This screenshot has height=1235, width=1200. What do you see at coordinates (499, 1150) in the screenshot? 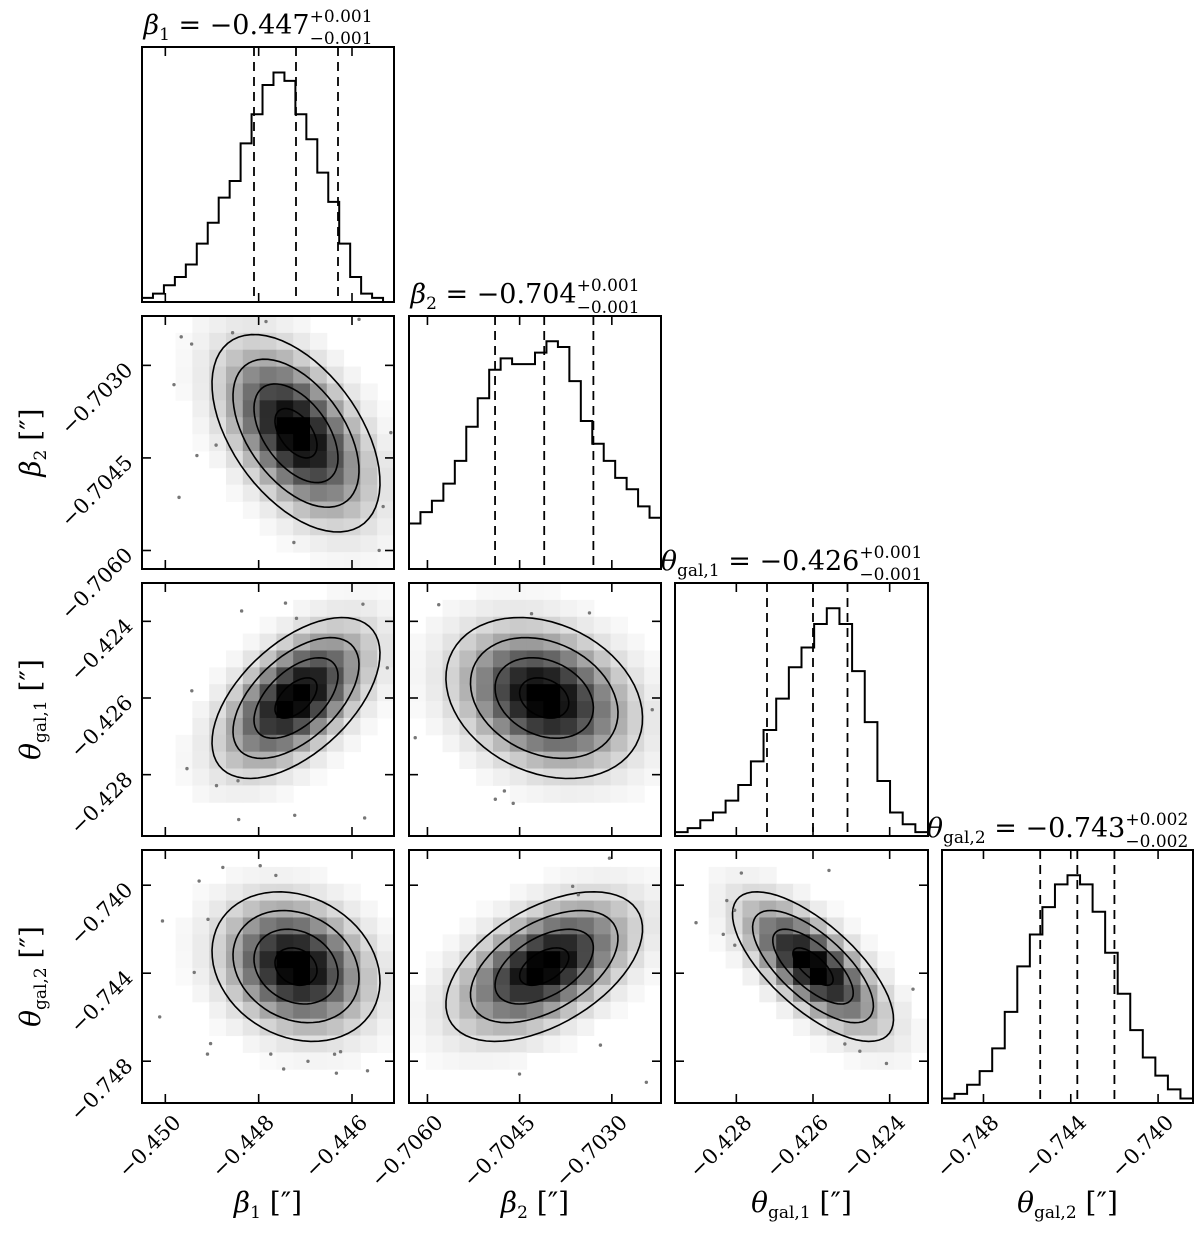
I see `x-tick-label: −0.7045` at bounding box center [499, 1150].